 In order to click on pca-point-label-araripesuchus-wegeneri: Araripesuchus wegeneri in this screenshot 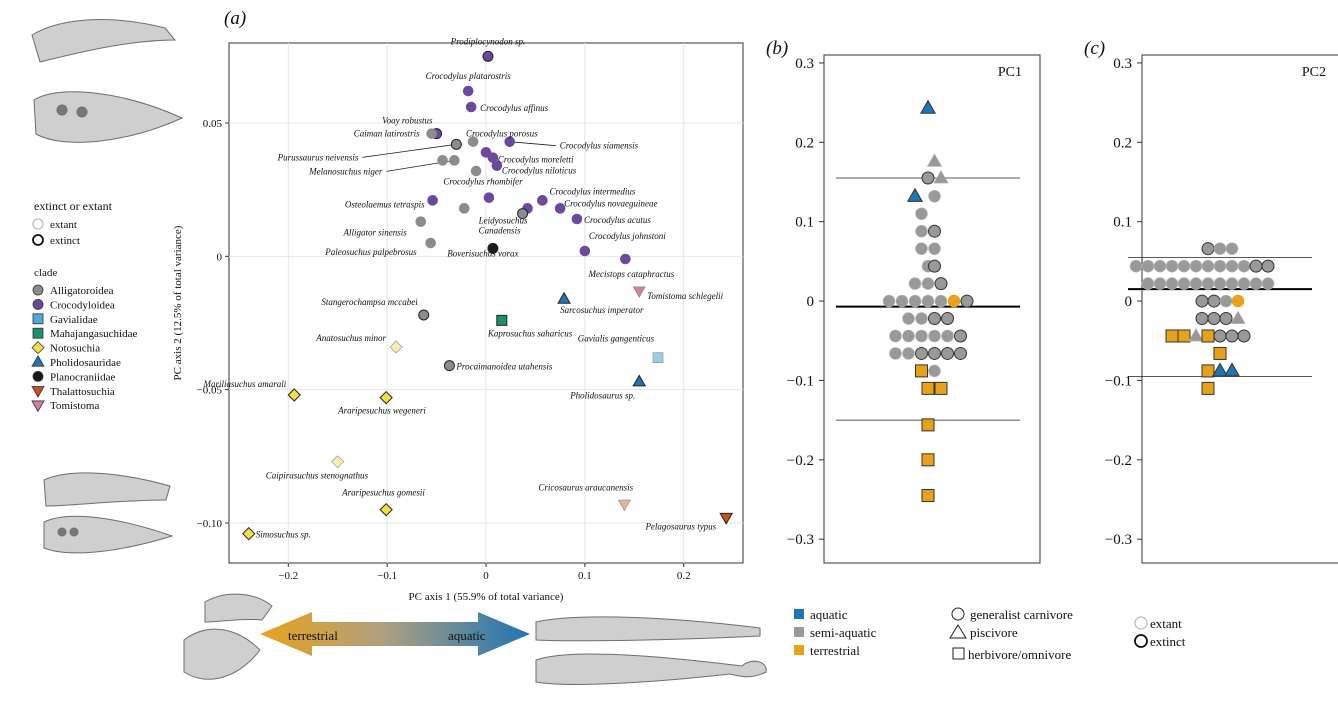, I will do `click(381, 411)`.